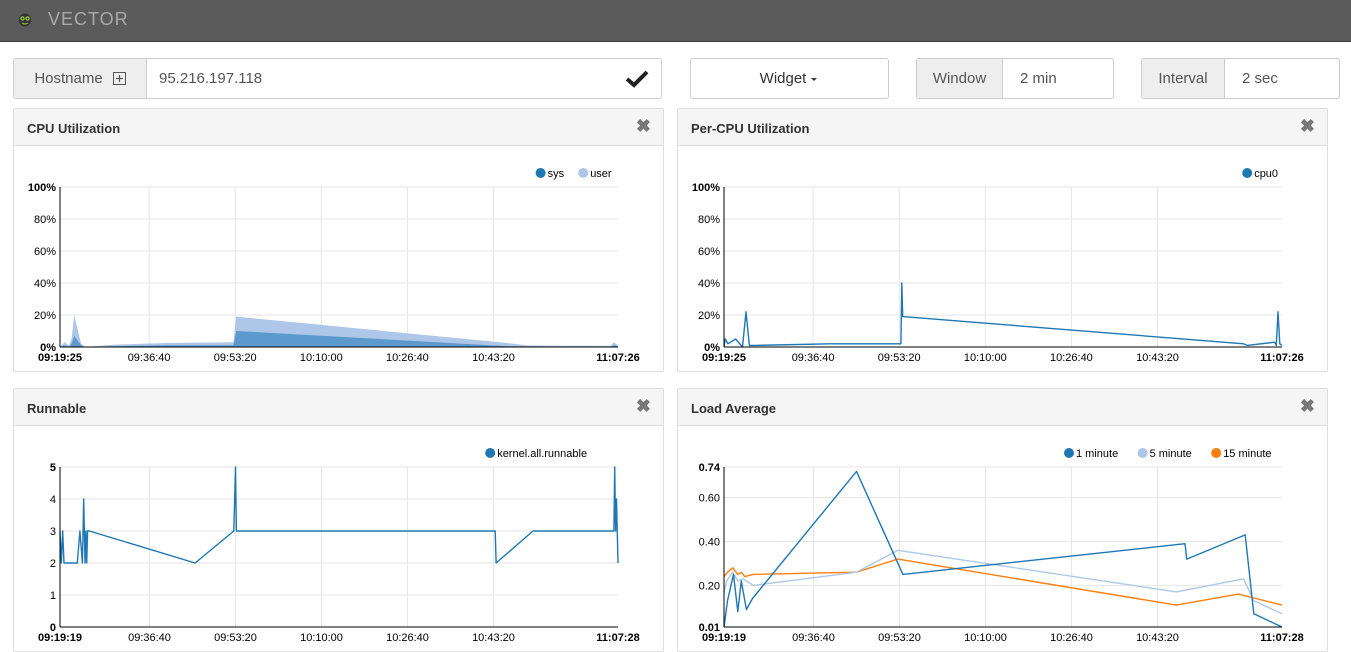  What do you see at coordinates (1240, 78) in the screenshot?
I see `interval-group: Interval 2 sec` at bounding box center [1240, 78].